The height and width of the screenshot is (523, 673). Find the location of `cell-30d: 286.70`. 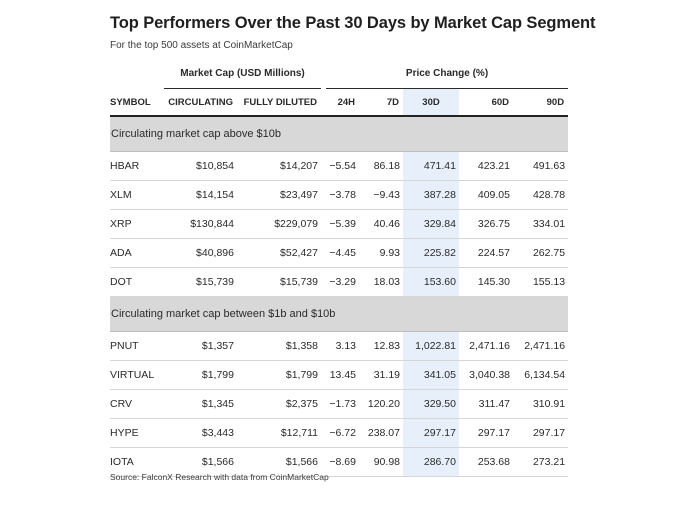

cell-30d: 286.70 is located at coordinates (431, 462).